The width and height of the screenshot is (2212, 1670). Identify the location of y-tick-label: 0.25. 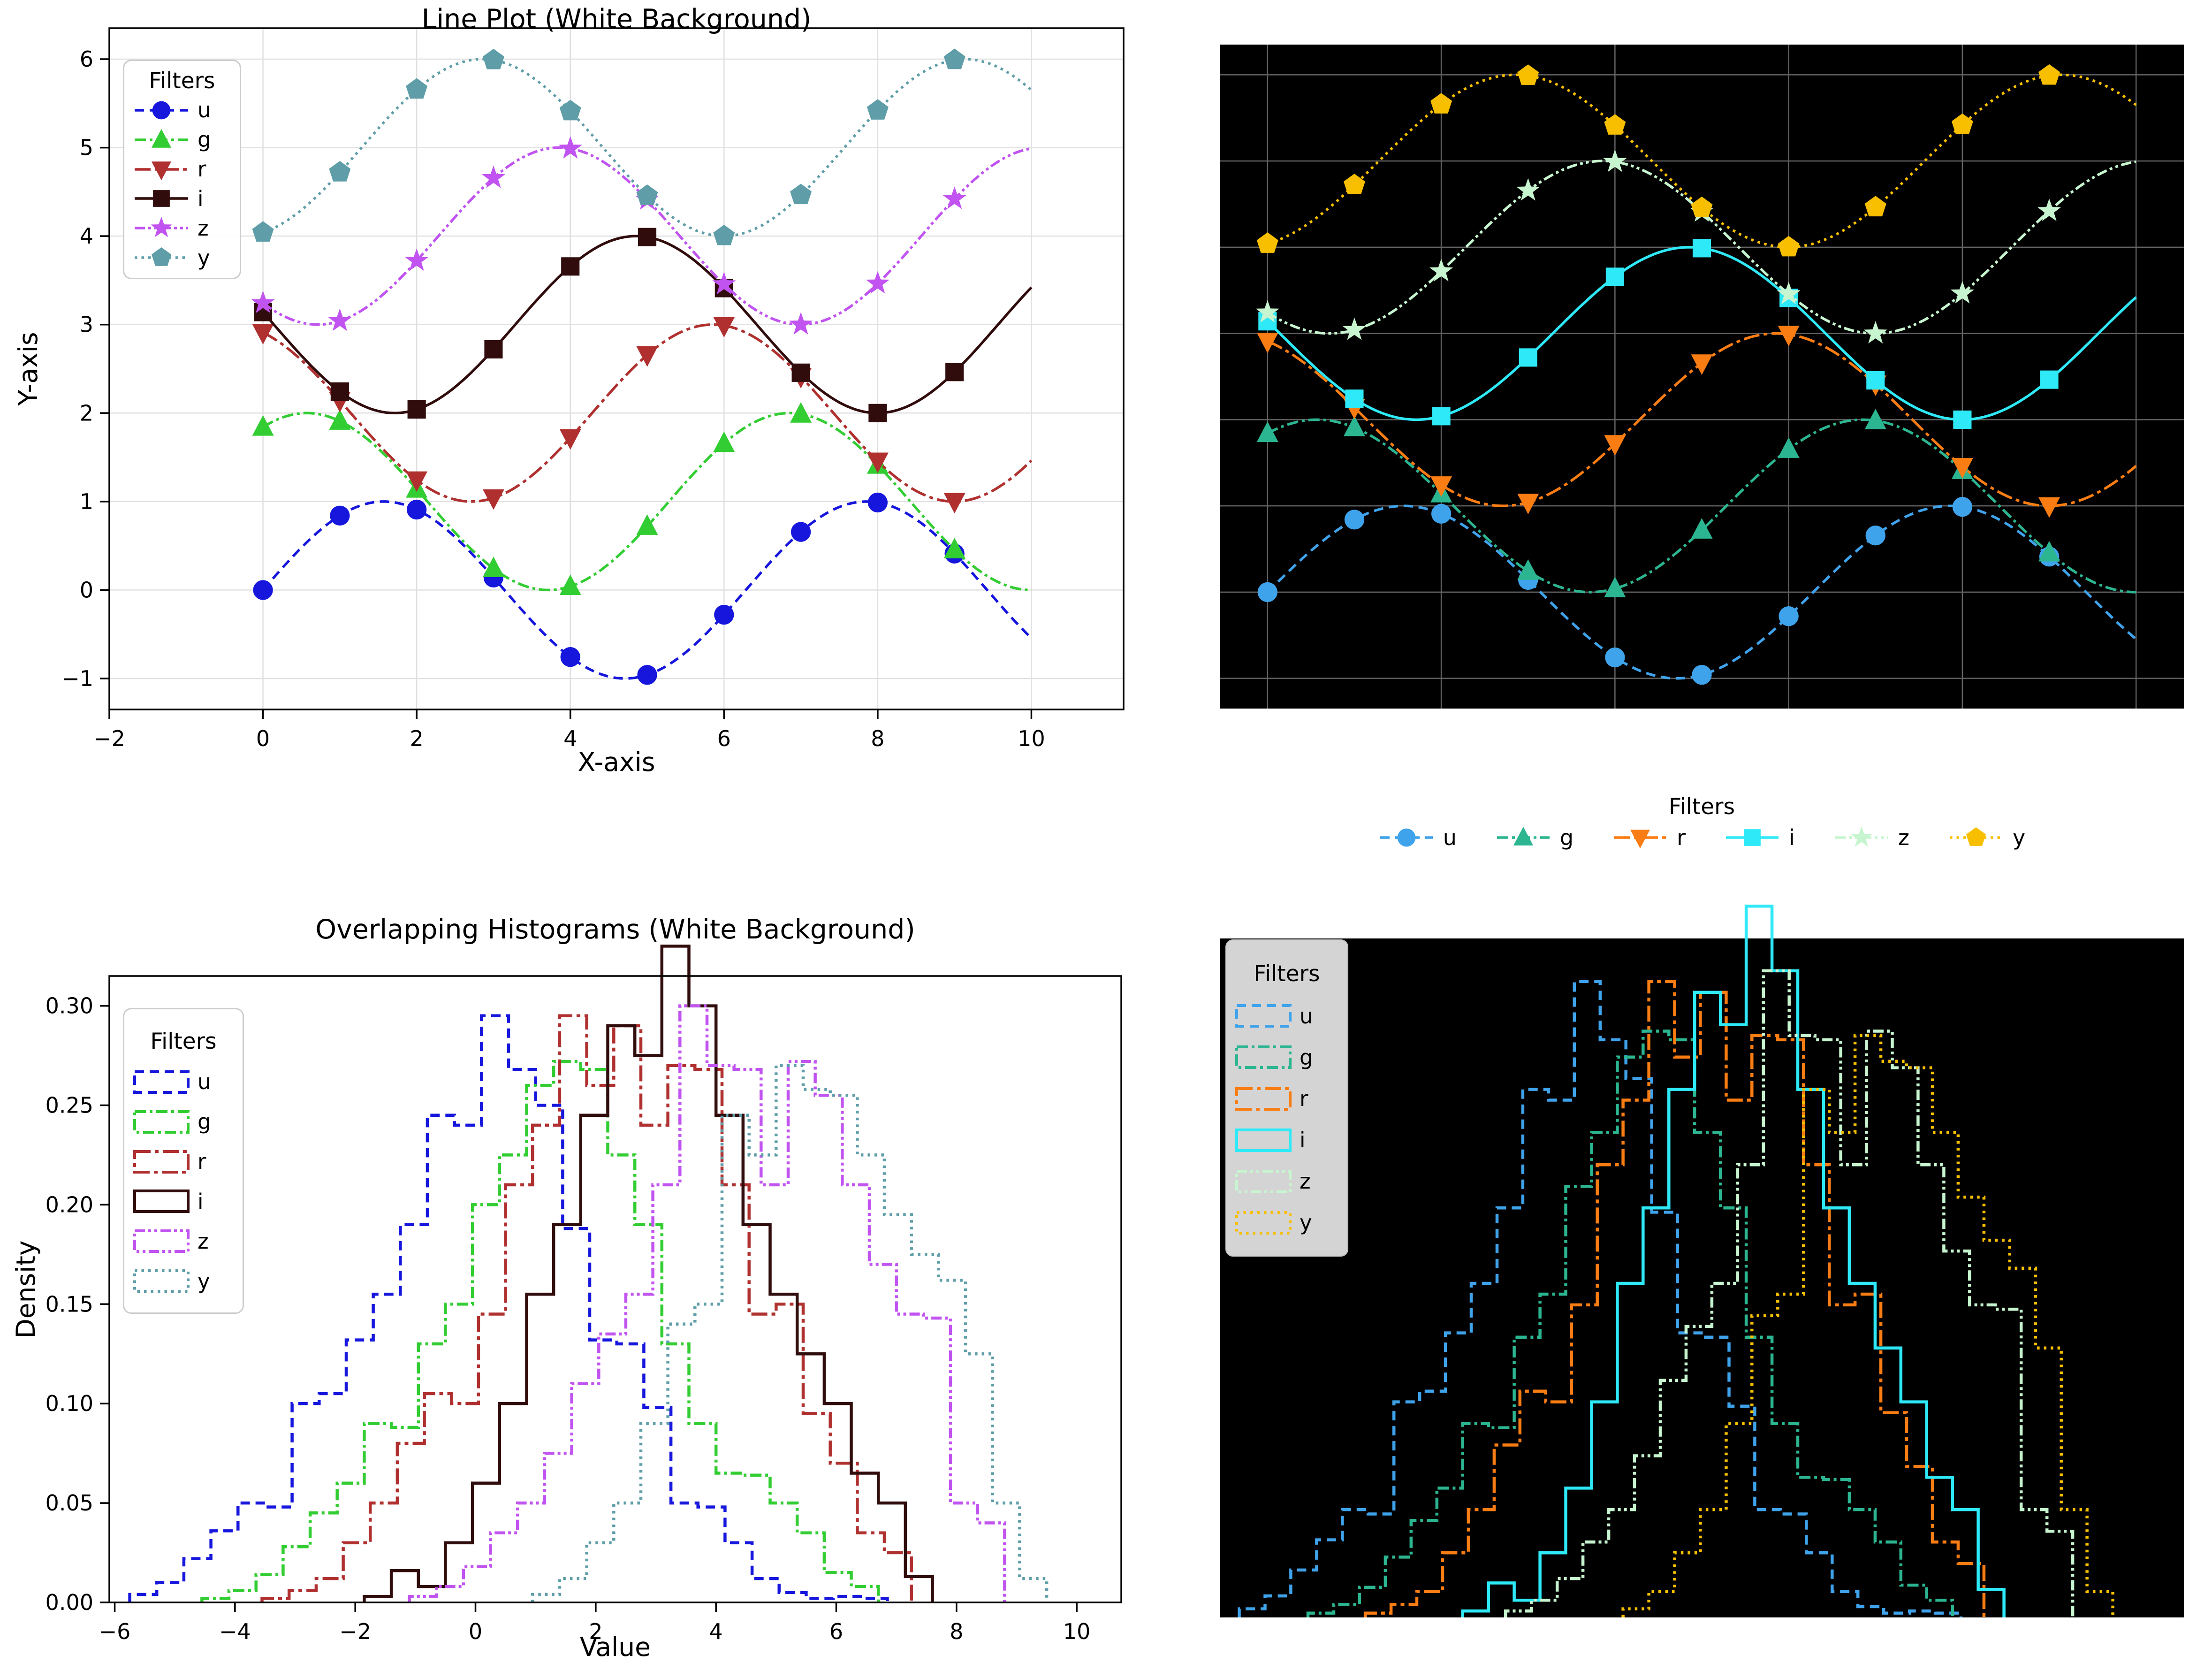
(69, 1105).